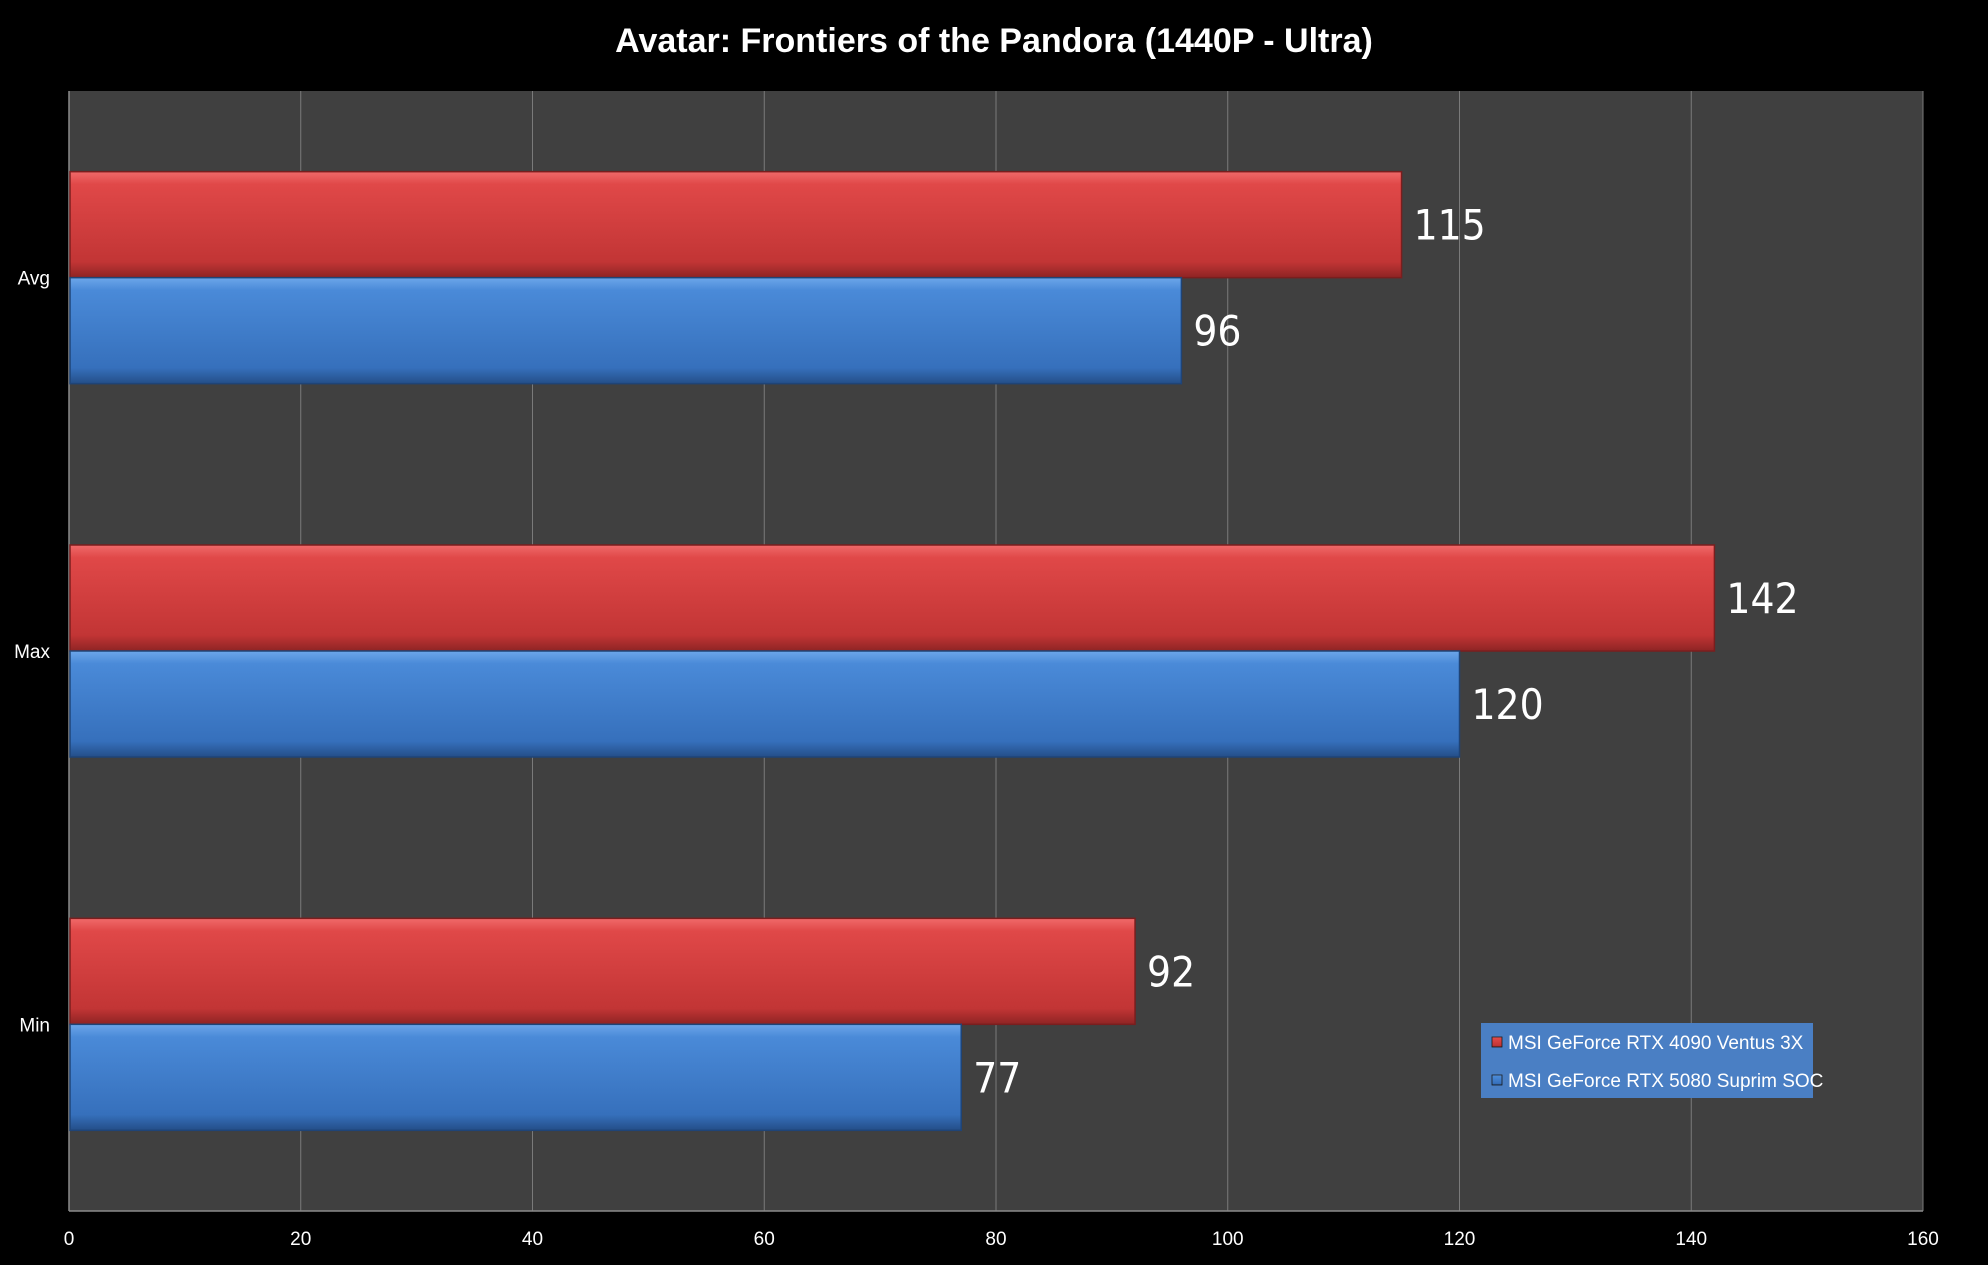  What do you see at coordinates (1450, 225) in the screenshot?
I see `data-label: 115` at bounding box center [1450, 225].